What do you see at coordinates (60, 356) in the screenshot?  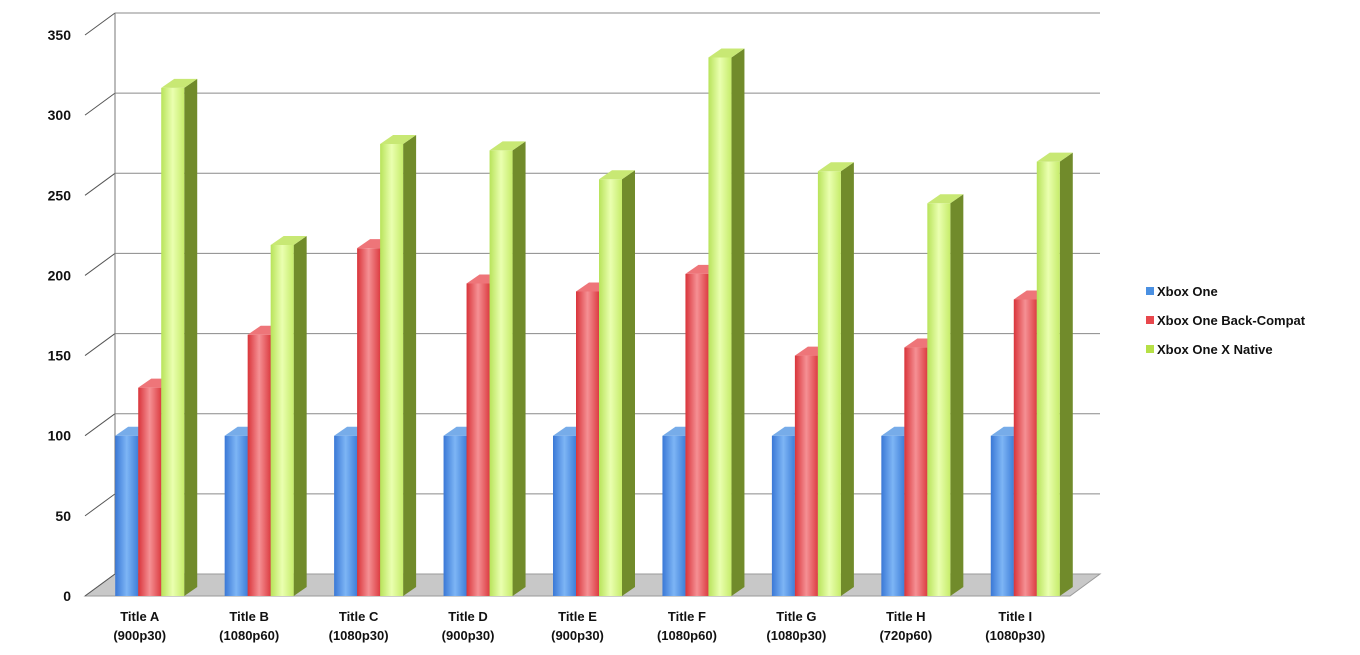 I see `y-tick-label: 150` at bounding box center [60, 356].